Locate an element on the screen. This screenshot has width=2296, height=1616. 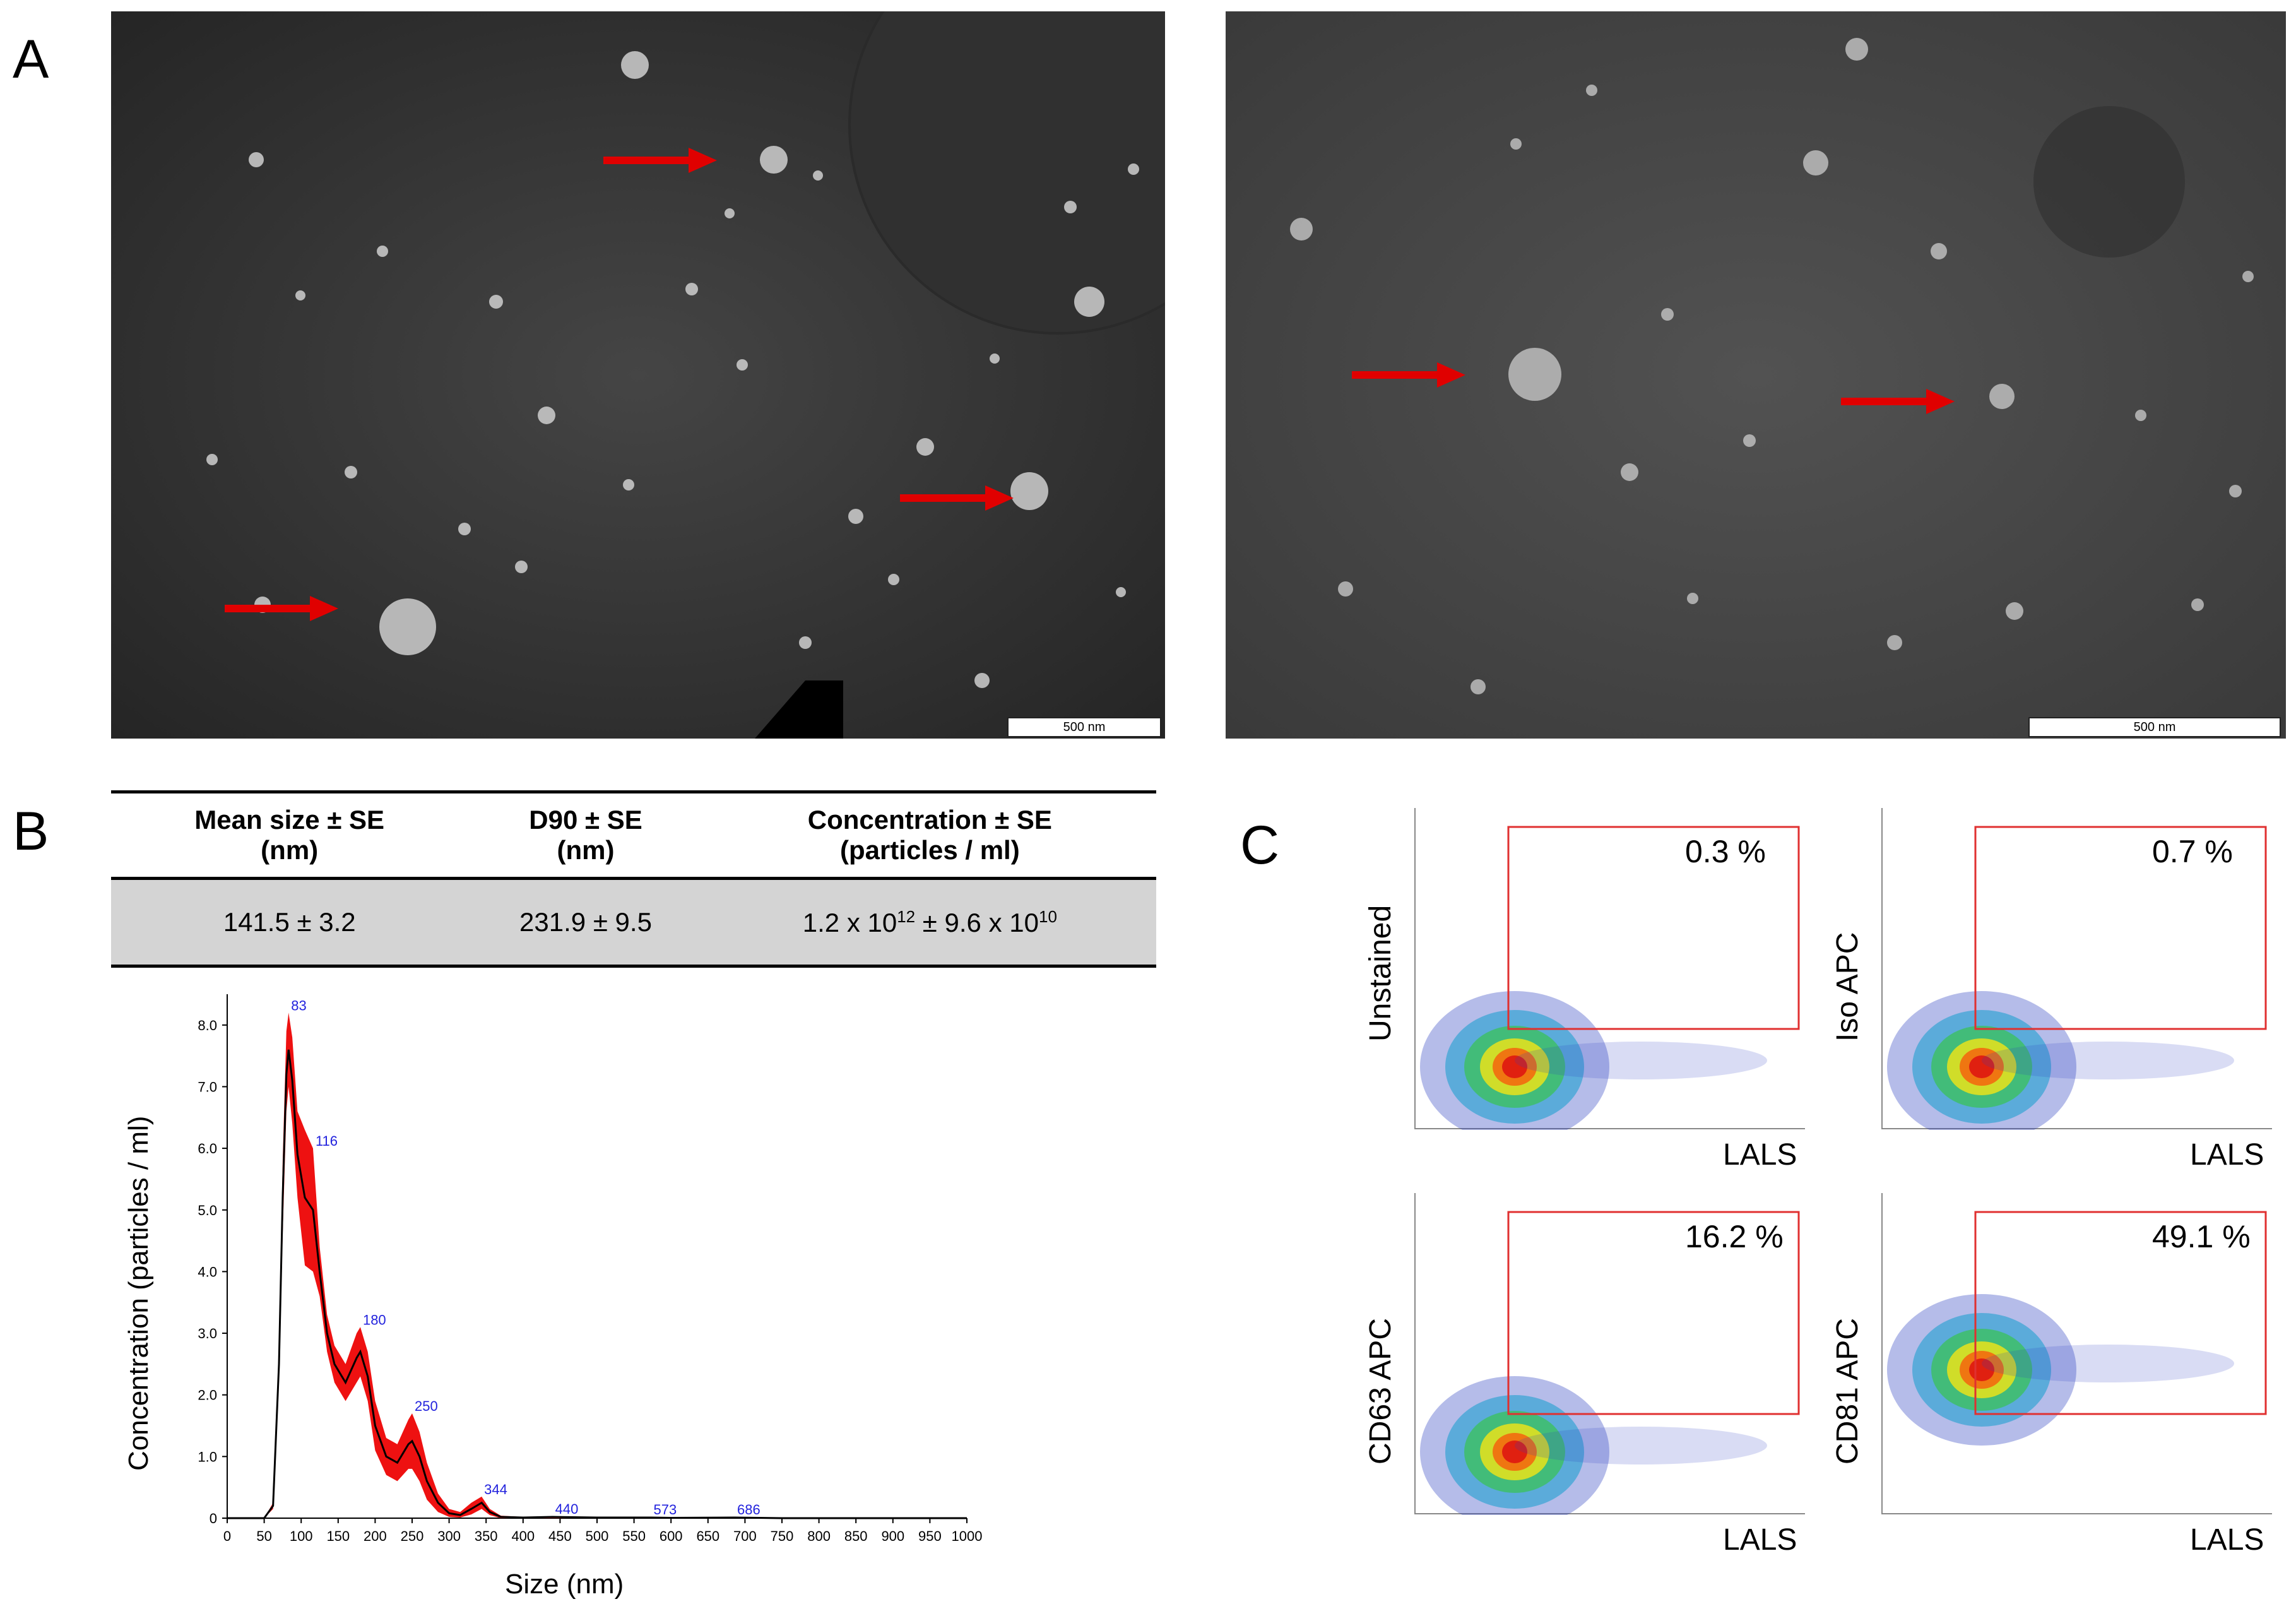
y-axis-title: Concentration (particles / ml) is located at coordinates (138, 1293).